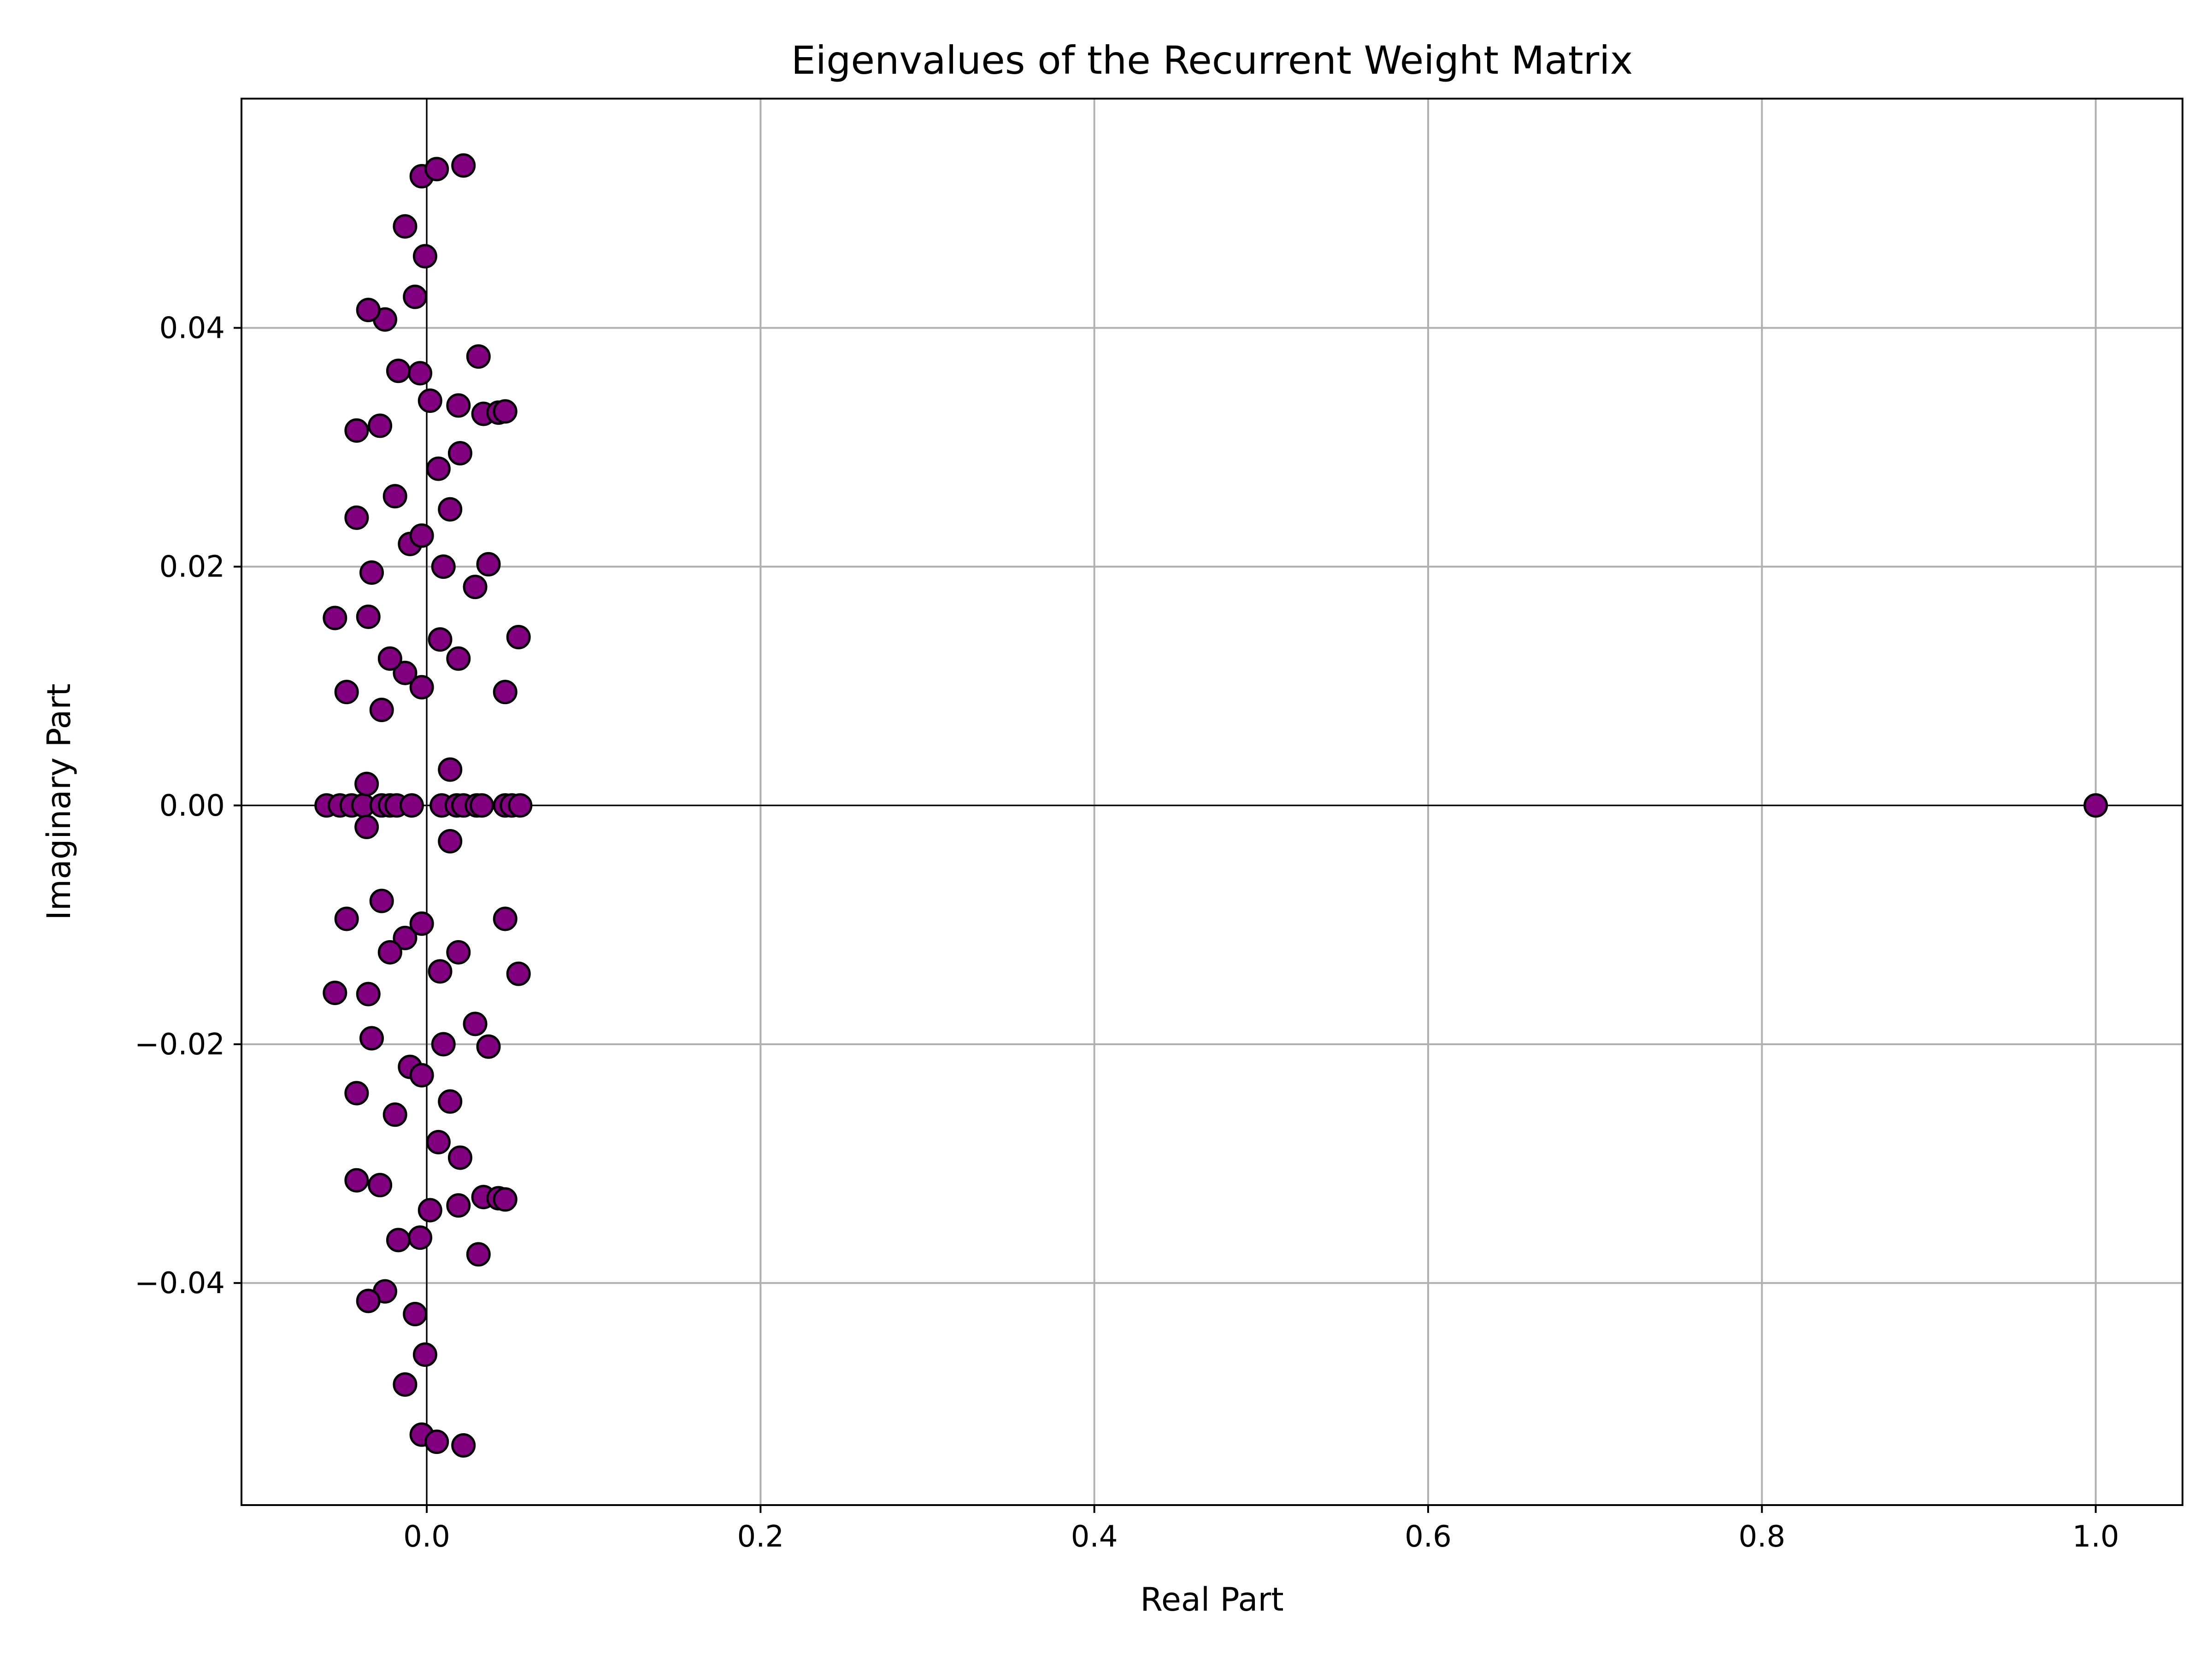 The width and height of the screenshot is (2212, 1659). Describe the element at coordinates (1761, 1537) in the screenshot. I see `x-tick-label: 0.8` at that location.